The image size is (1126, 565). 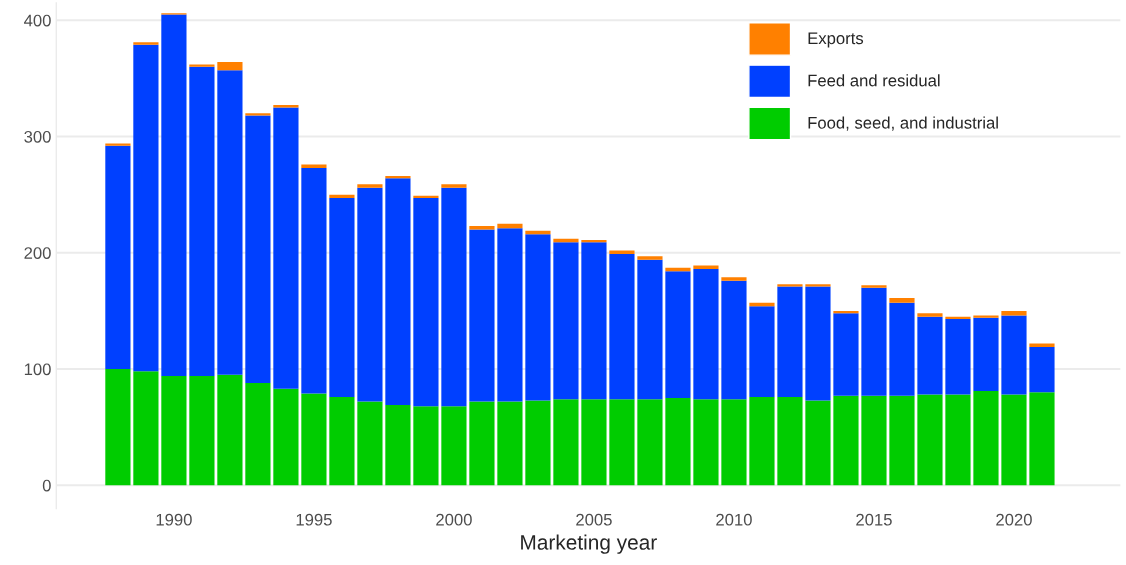 What do you see at coordinates (37, 253) in the screenshot?
I see `y-tick-label: 200` at bounding box center [37, 253].